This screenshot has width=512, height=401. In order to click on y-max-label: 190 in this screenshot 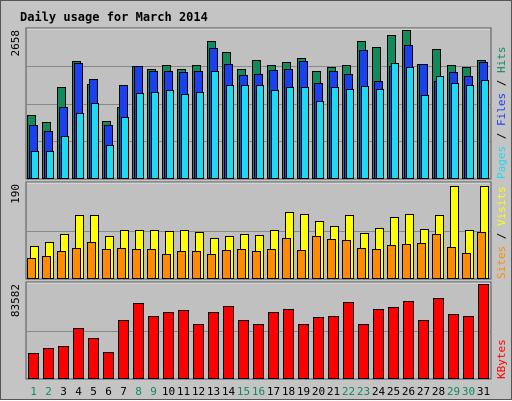, I will do `click(15, 194)`.